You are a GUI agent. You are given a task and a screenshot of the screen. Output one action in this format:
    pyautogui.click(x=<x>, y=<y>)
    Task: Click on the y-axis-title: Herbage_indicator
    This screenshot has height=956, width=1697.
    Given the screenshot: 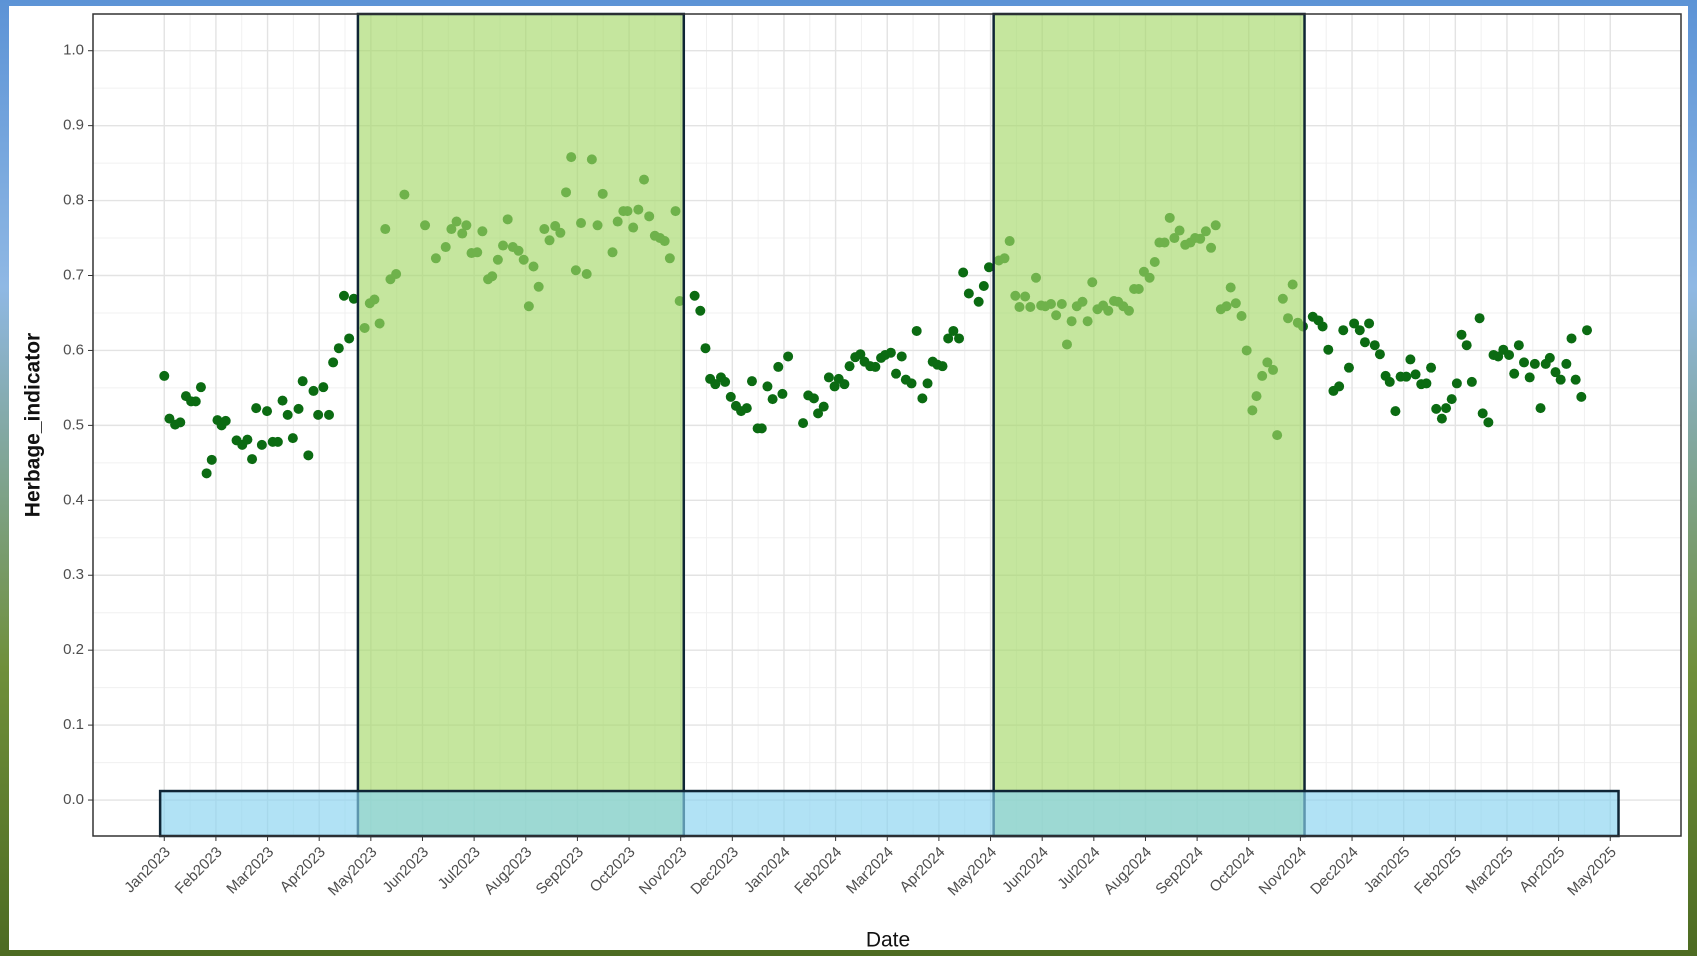 What is the action you would take?
    pyautogui.click(x=33, y=425)
    